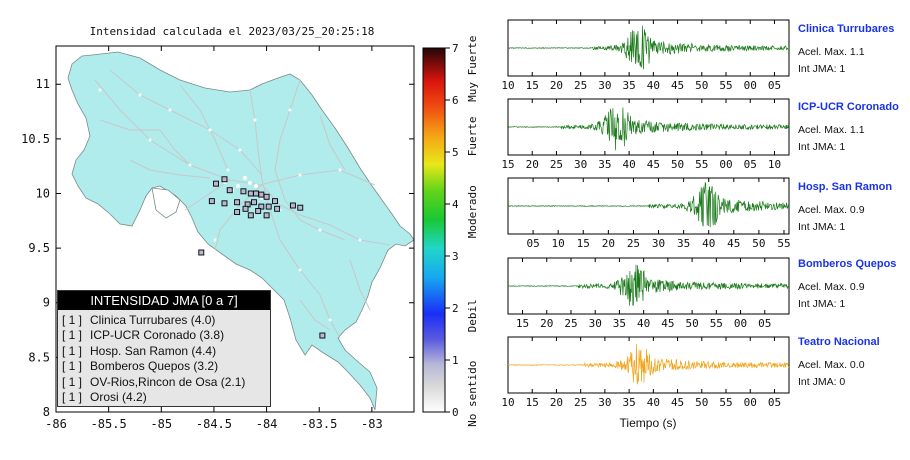 Image resolution: width=910 pixels, height=460 pixels. I want to click on nicoya-gulf-water, so click(166, 203).